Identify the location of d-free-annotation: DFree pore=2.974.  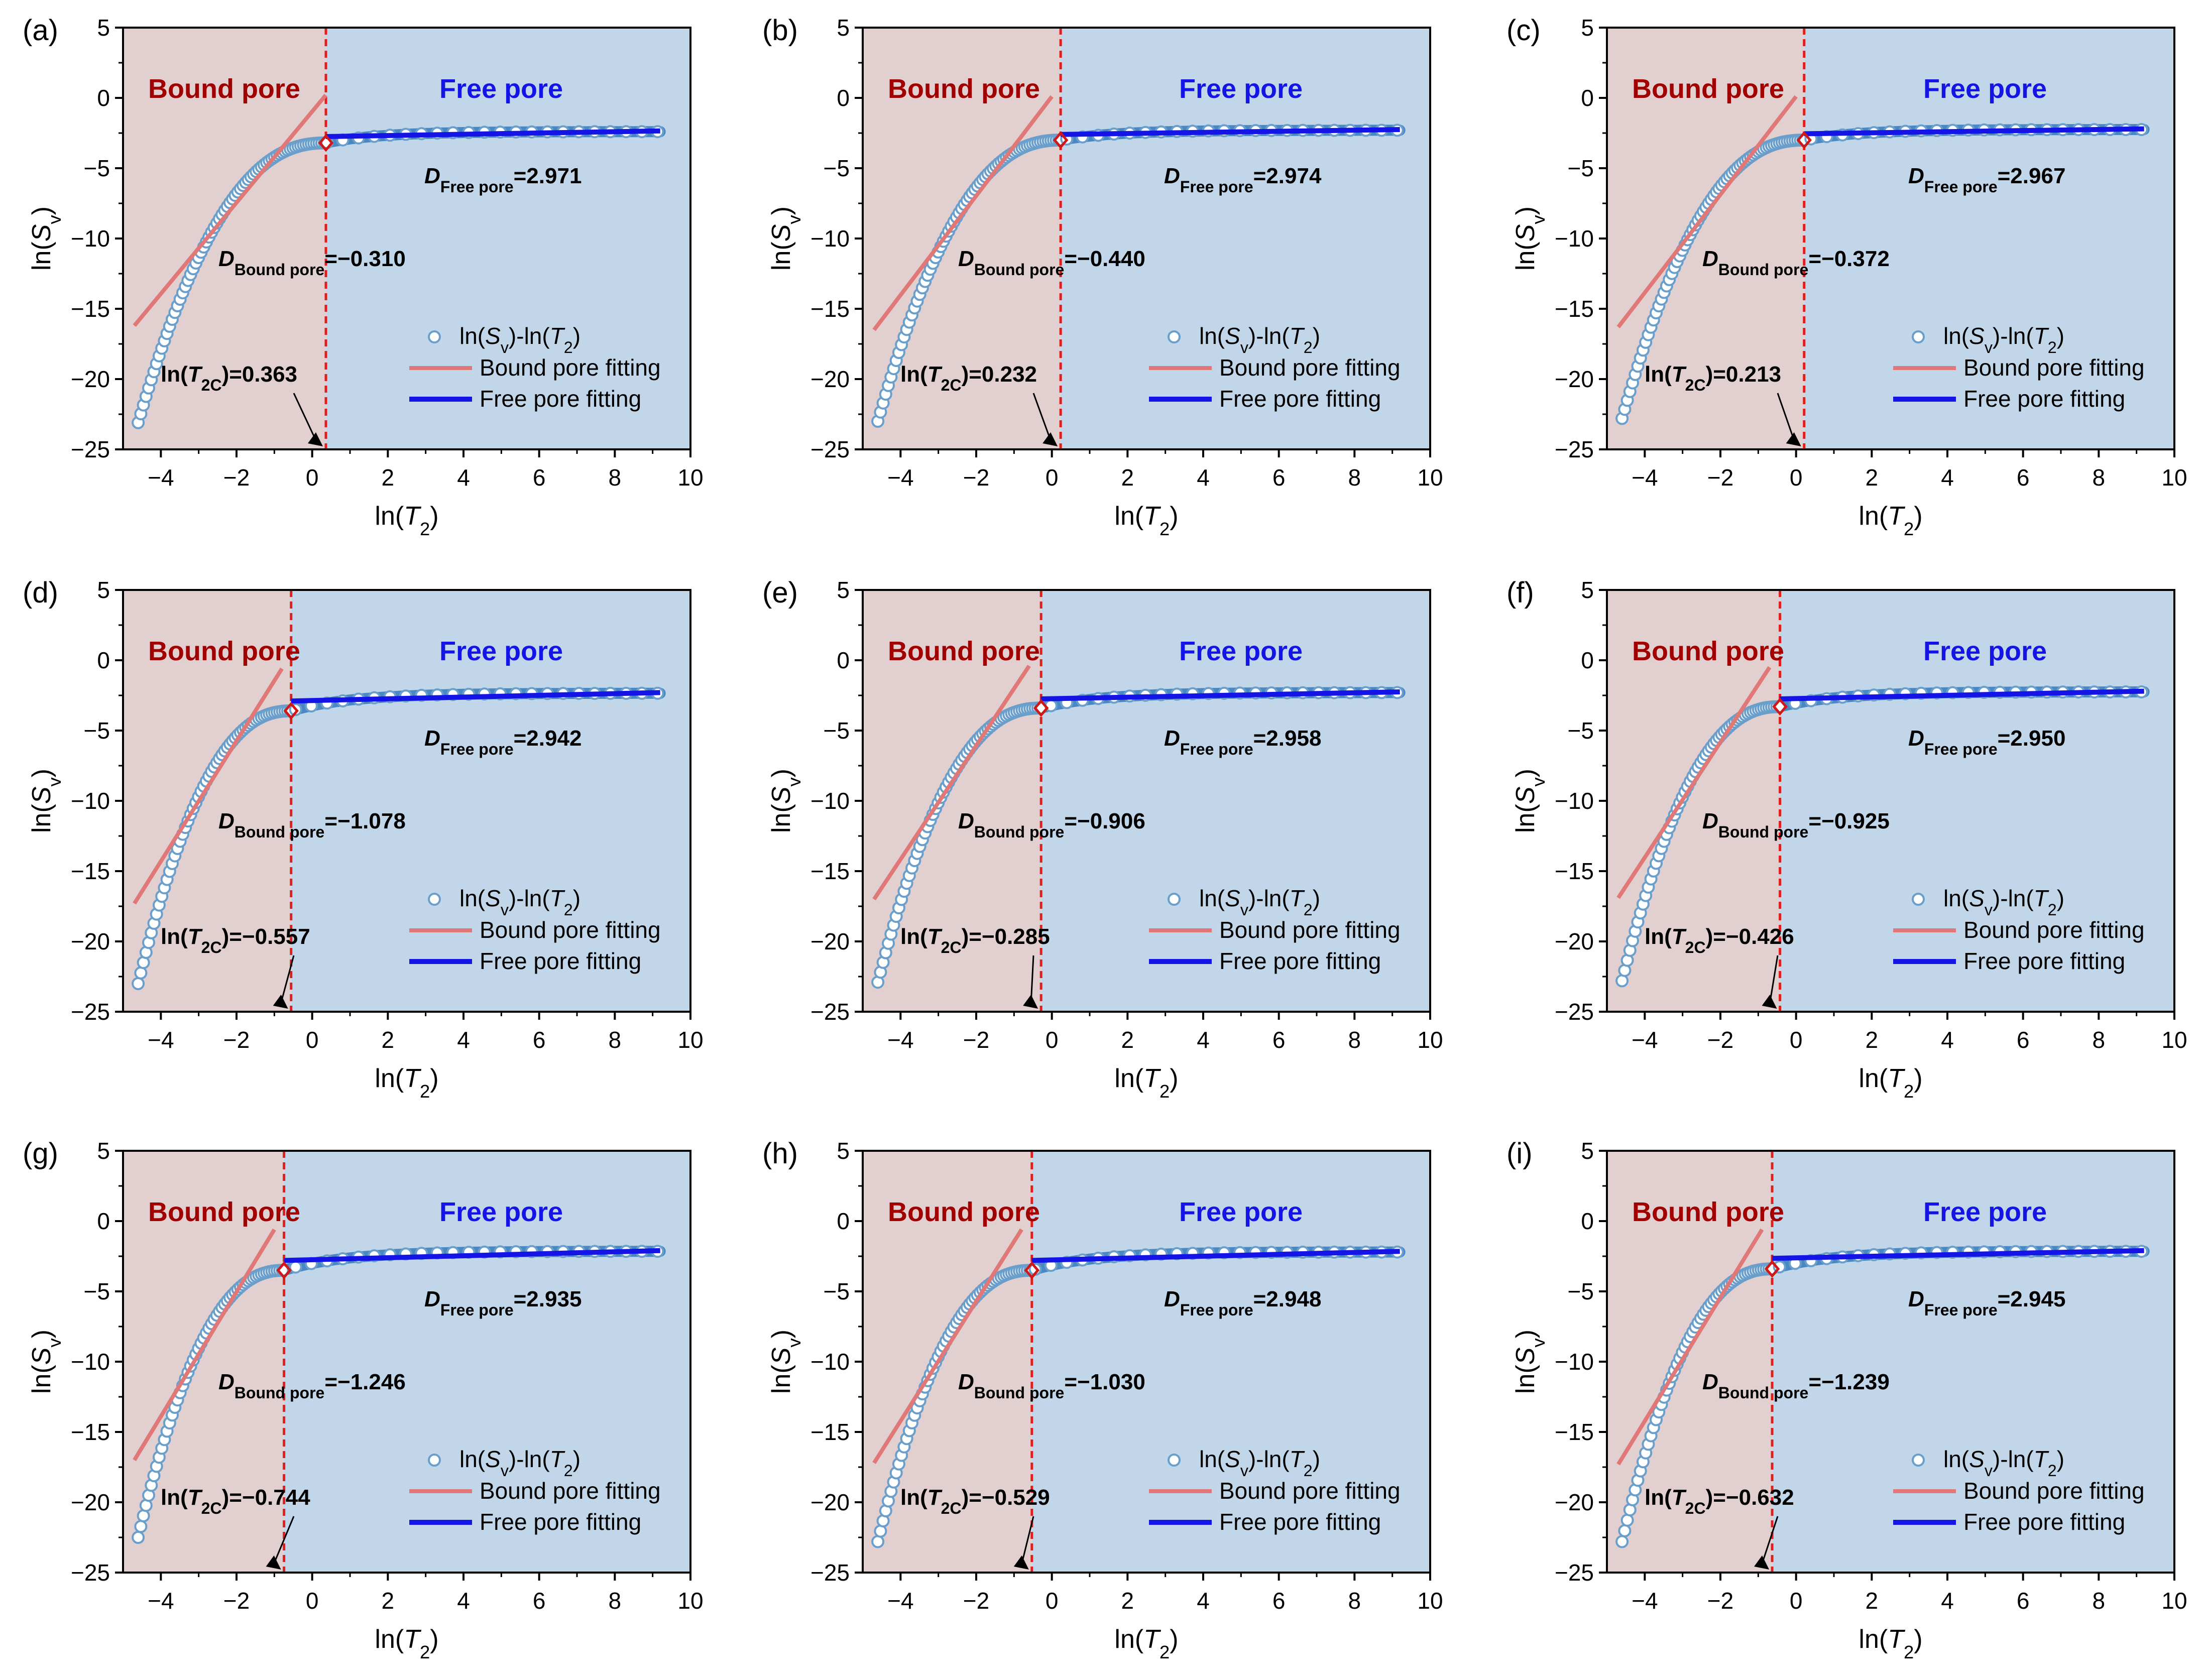
(1243, 180).